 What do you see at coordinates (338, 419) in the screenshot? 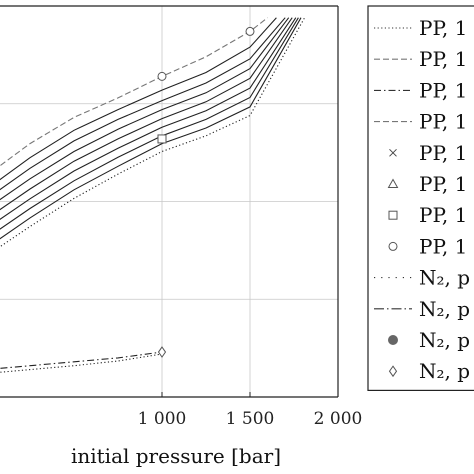
I see `x-tick-label: 2 000` at bounding box center [338, 419].